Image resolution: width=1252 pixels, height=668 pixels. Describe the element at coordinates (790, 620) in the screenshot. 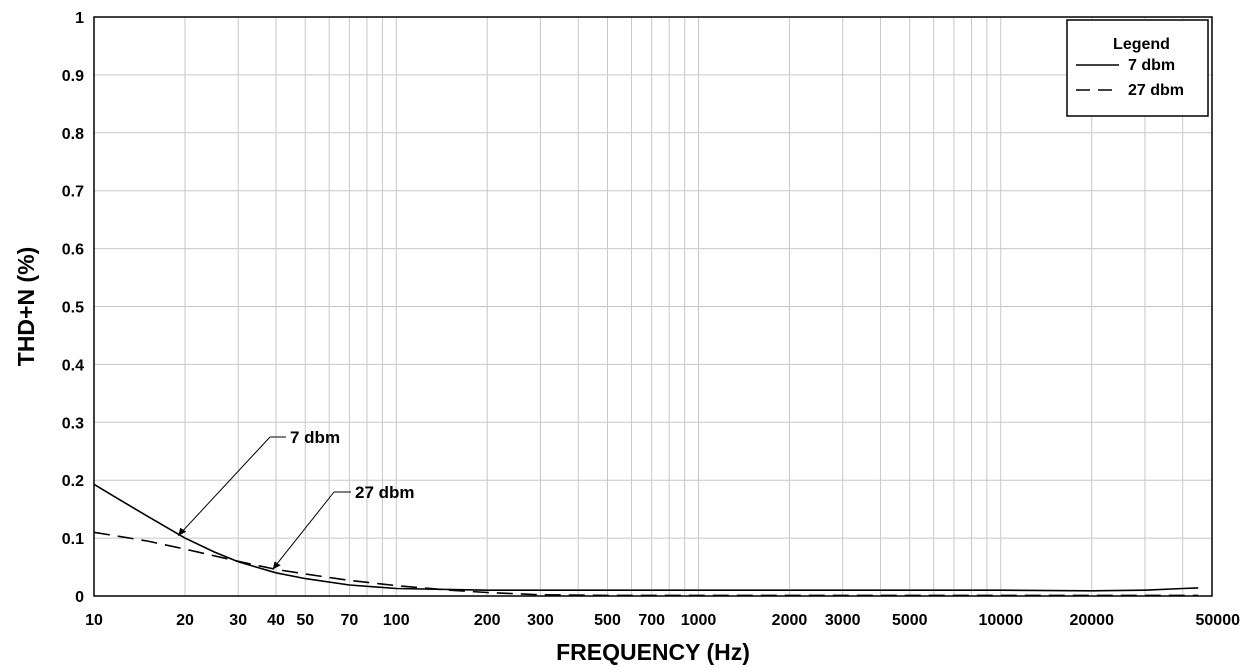

I see `x-tick-label: 2000` at that location.